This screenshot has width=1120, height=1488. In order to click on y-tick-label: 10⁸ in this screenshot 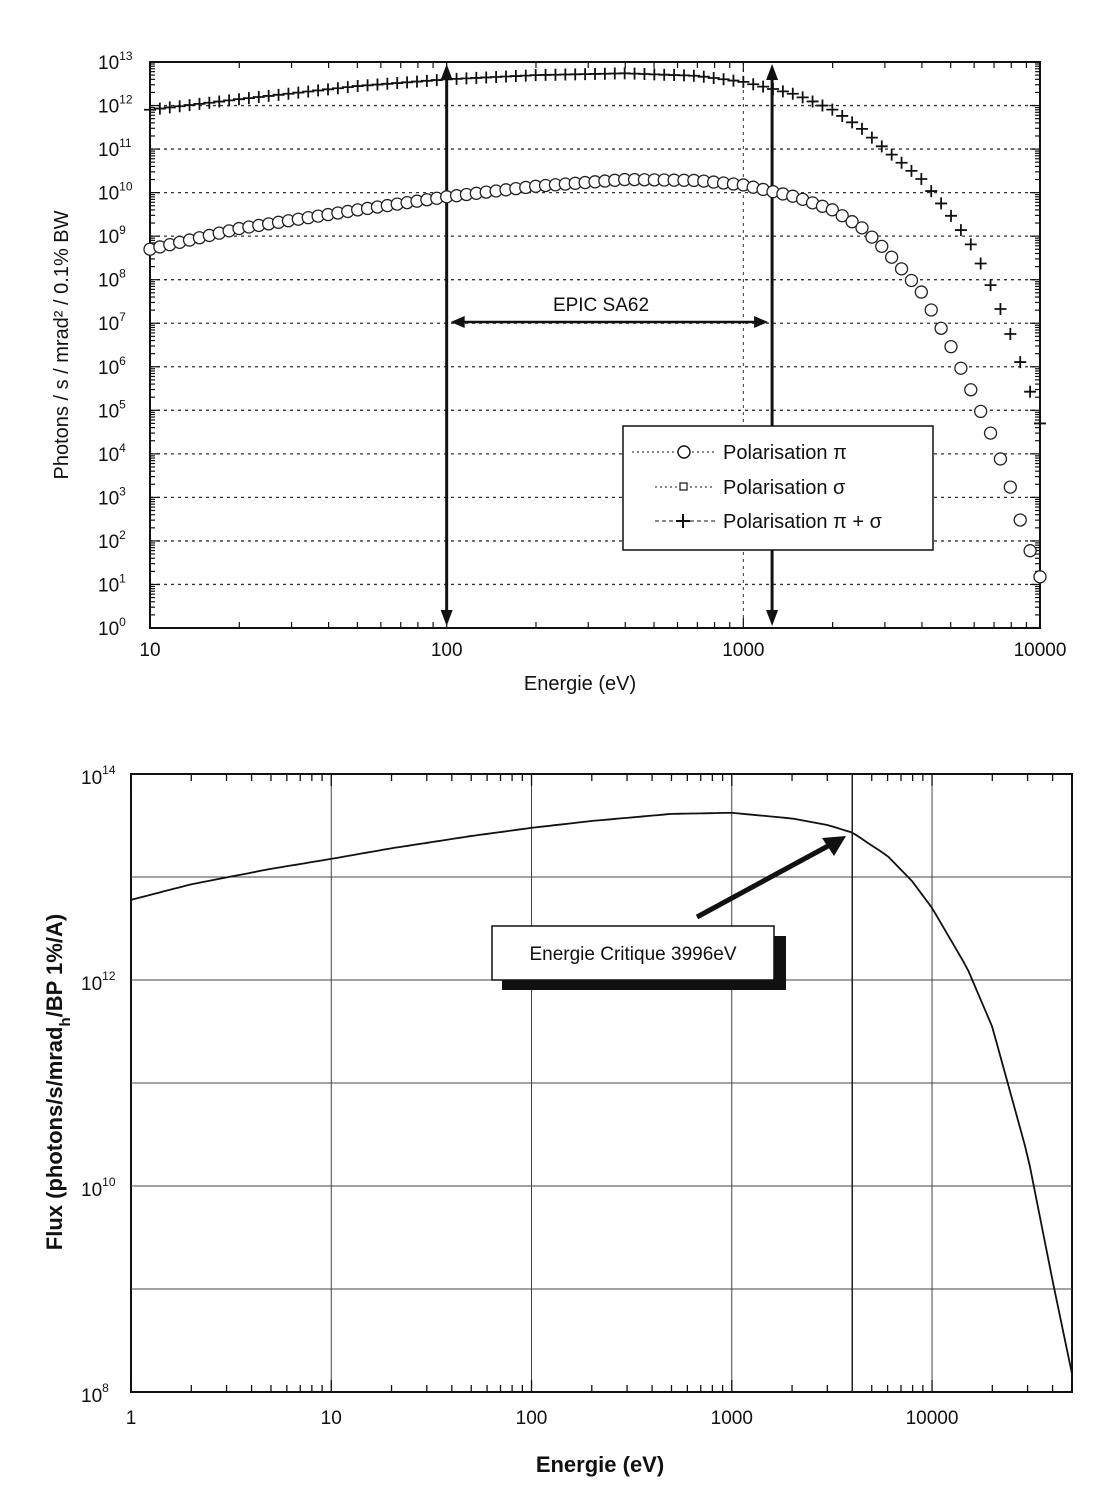, I will do `click(95, 1394)`.